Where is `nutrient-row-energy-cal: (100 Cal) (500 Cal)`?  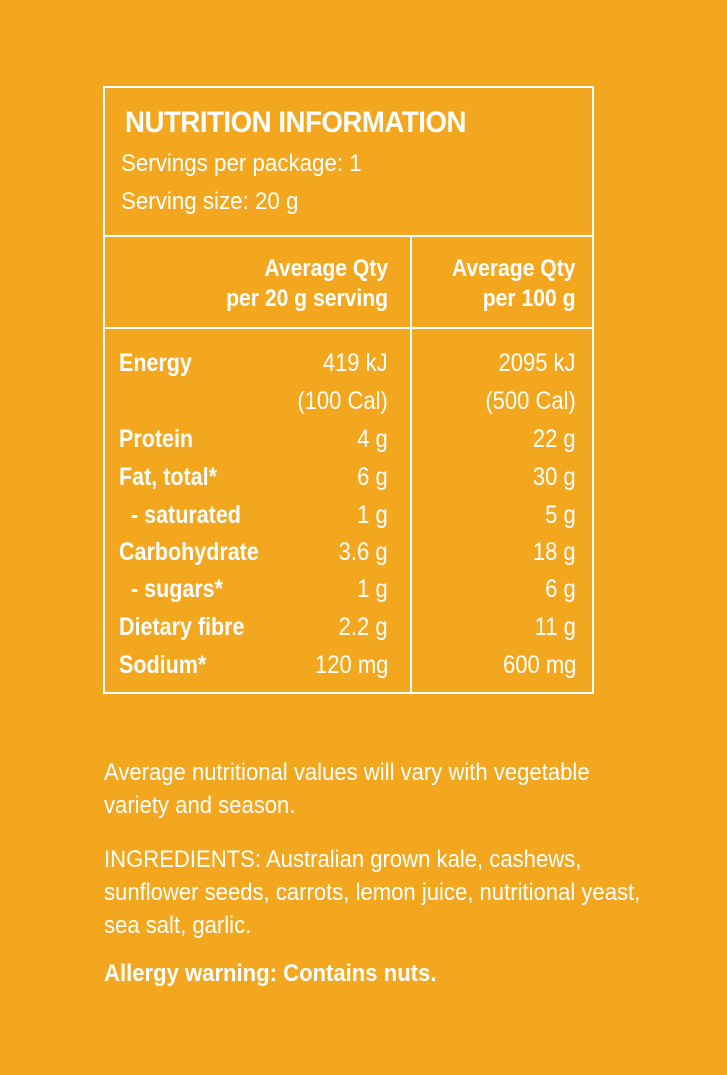 nutrient-row-energy-cal: (100 Cal) (500 Cal) is located at coordinates (348, 406).